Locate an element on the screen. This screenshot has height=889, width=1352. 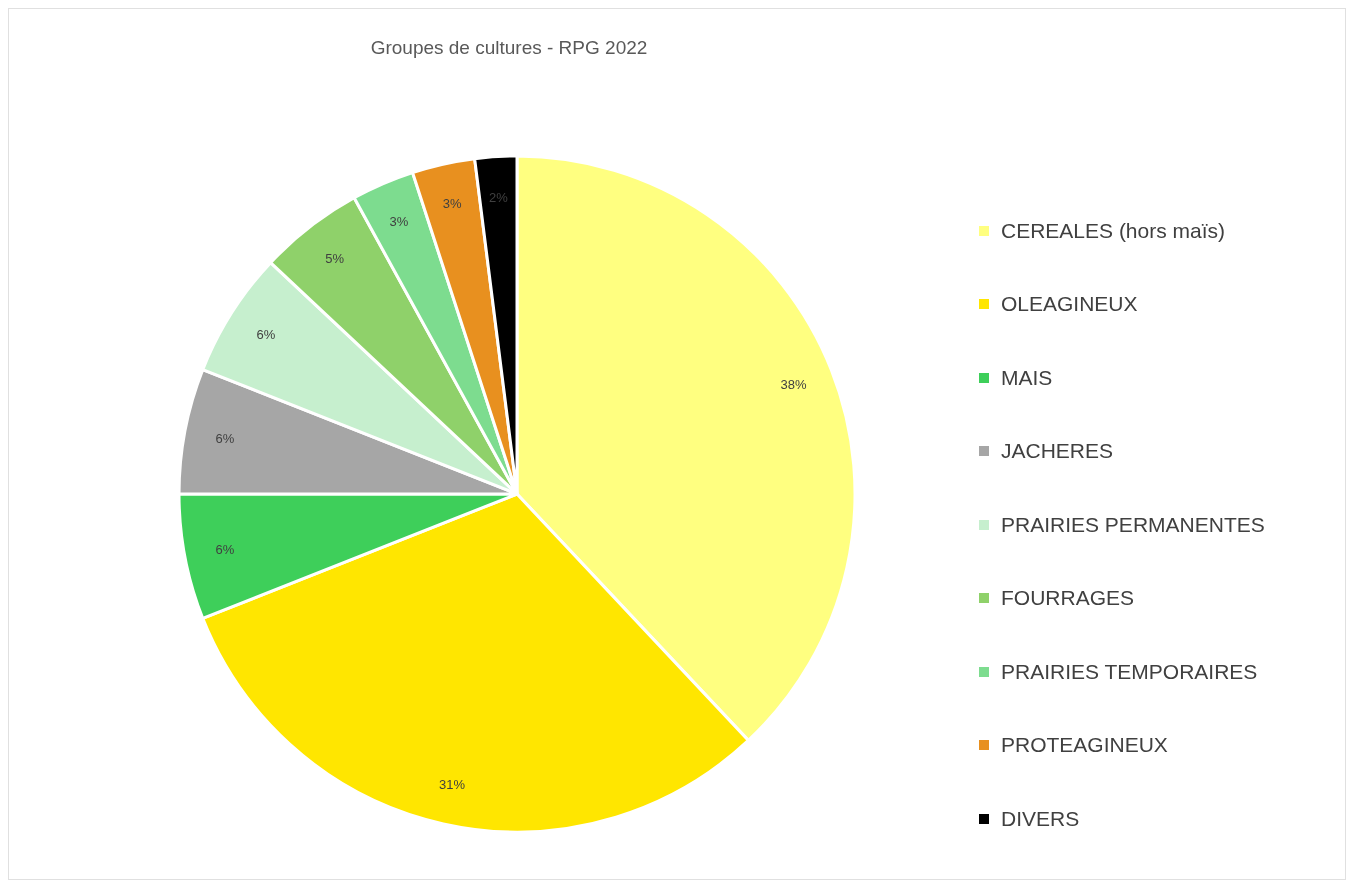
data-label: 5% is located at coordinates (335, 259).